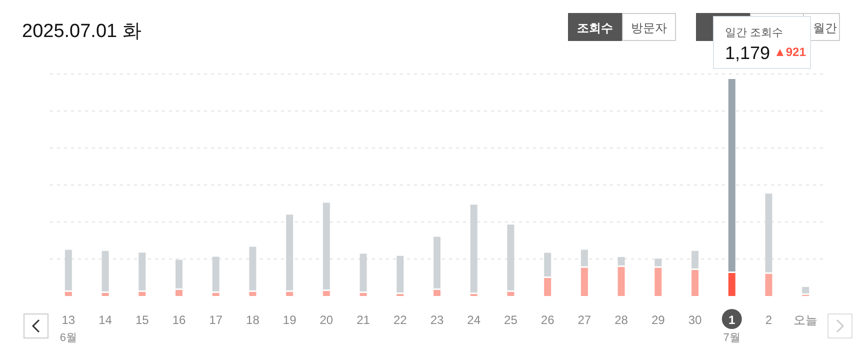  What do you see at coordinates (621, 320) in the screenshot?
I see `x-tick-label: 28` at bounding box center [621, 320].